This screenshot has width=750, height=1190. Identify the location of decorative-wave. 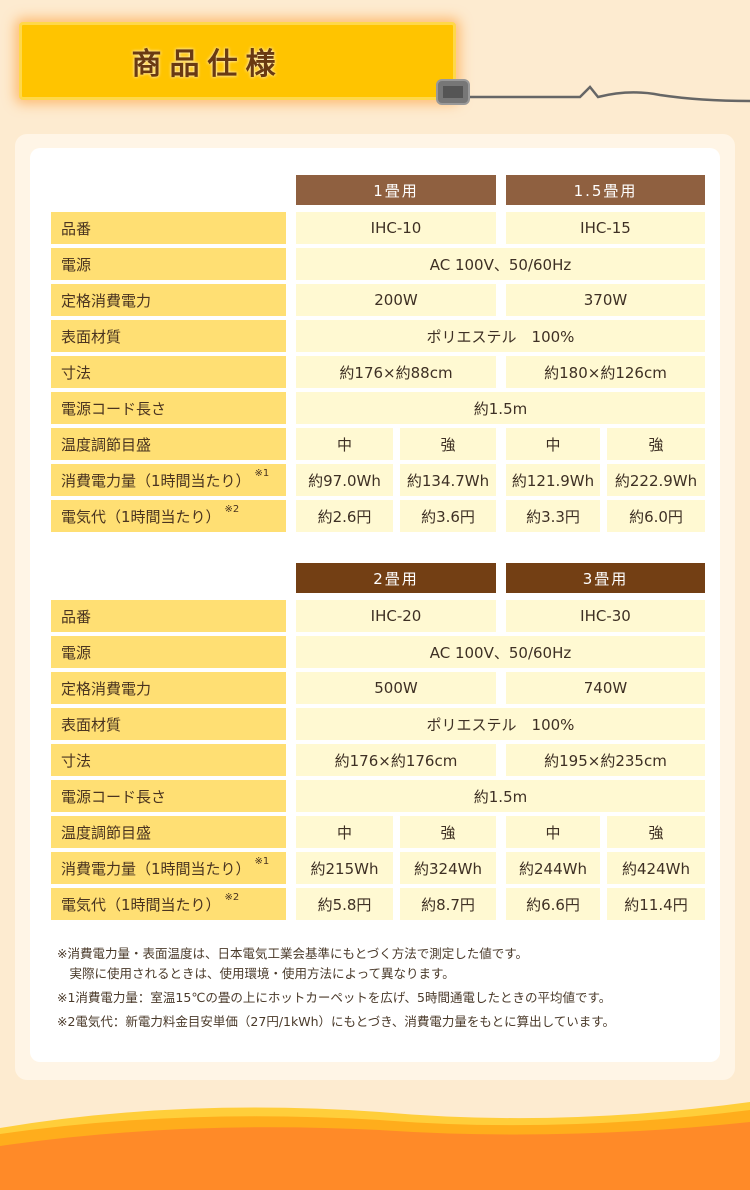
(375, 1146).